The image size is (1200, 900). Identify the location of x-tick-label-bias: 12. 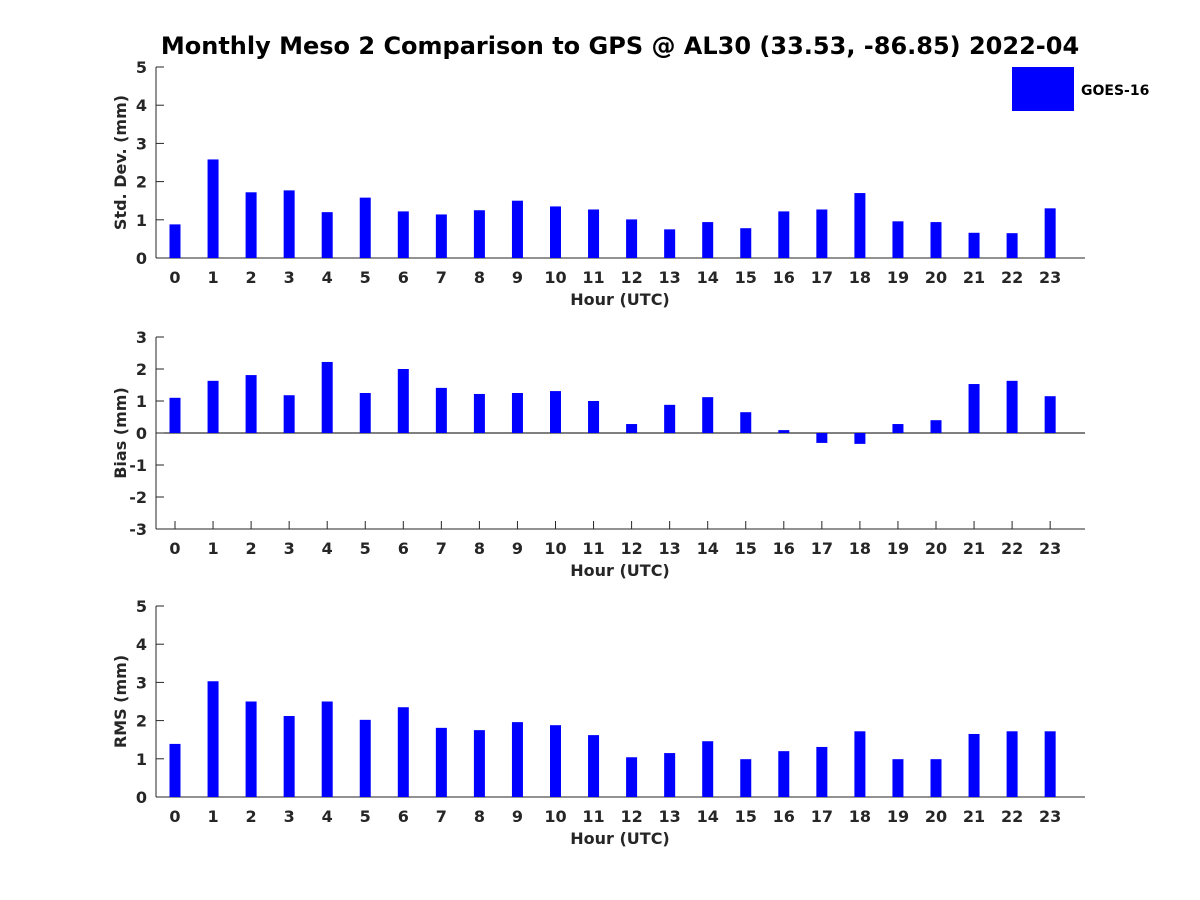
(631, 548).